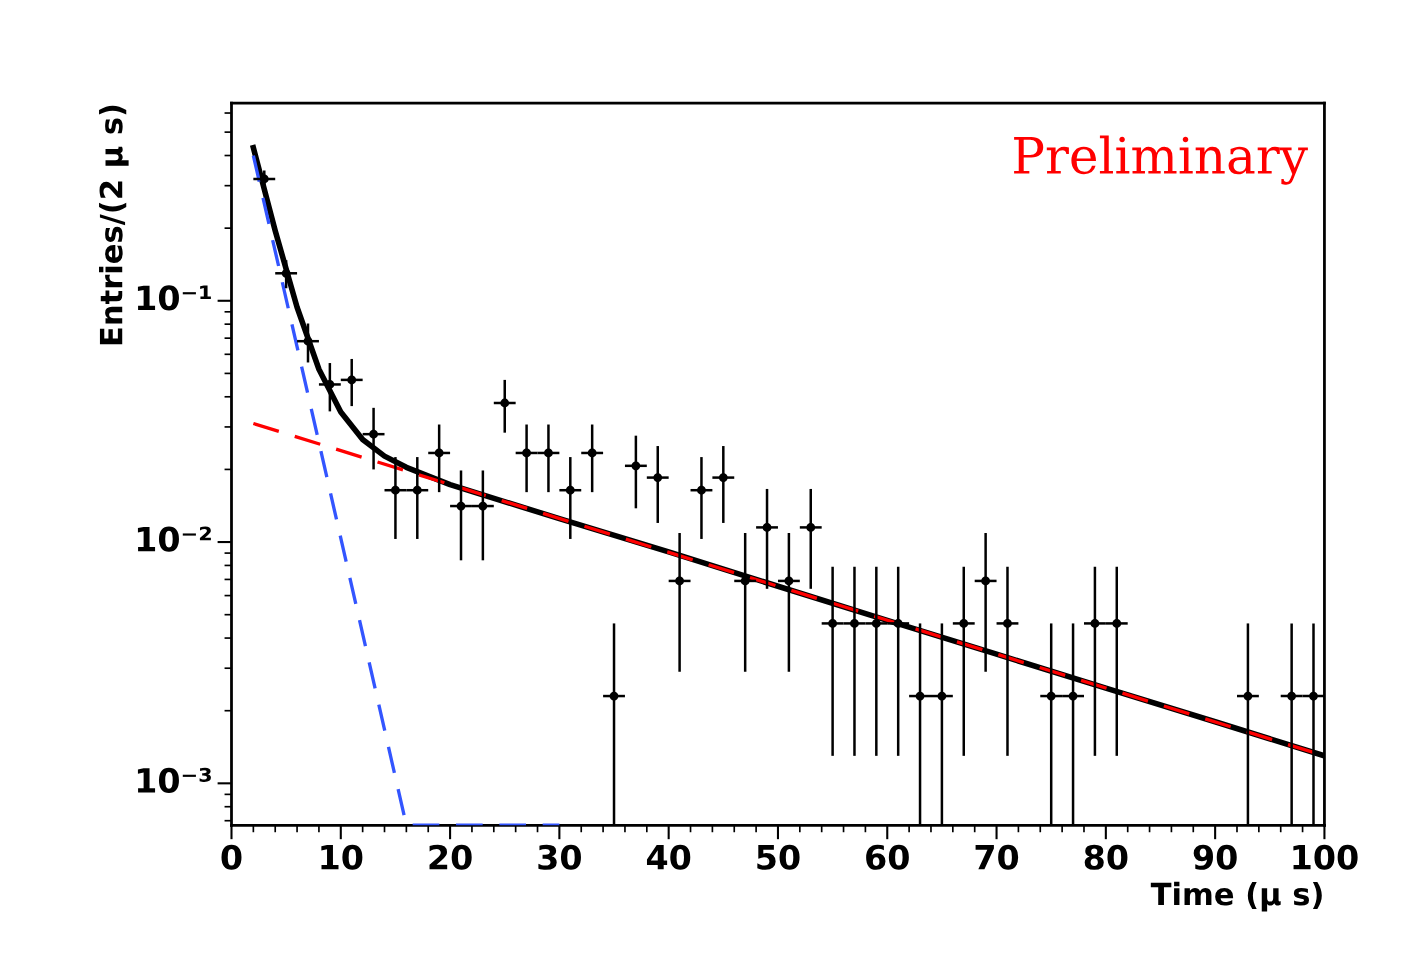  Describe the element at coordinates (1236, 896) in the screenshot. I see `x-axis-title: Time (μ s)` at that location.